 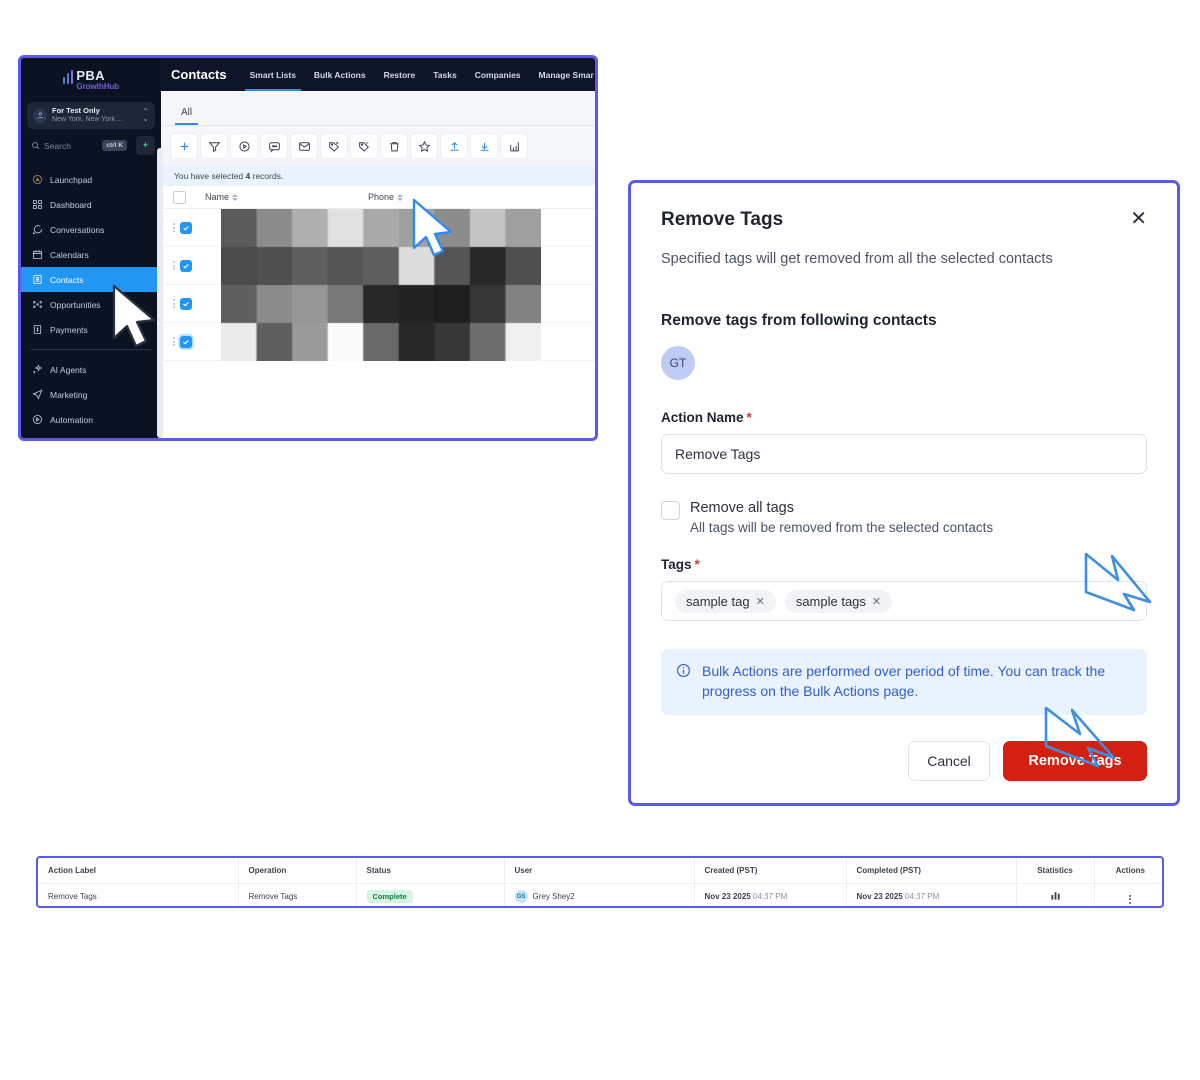 I want to click on message-icon, so click(x=274, y=147).